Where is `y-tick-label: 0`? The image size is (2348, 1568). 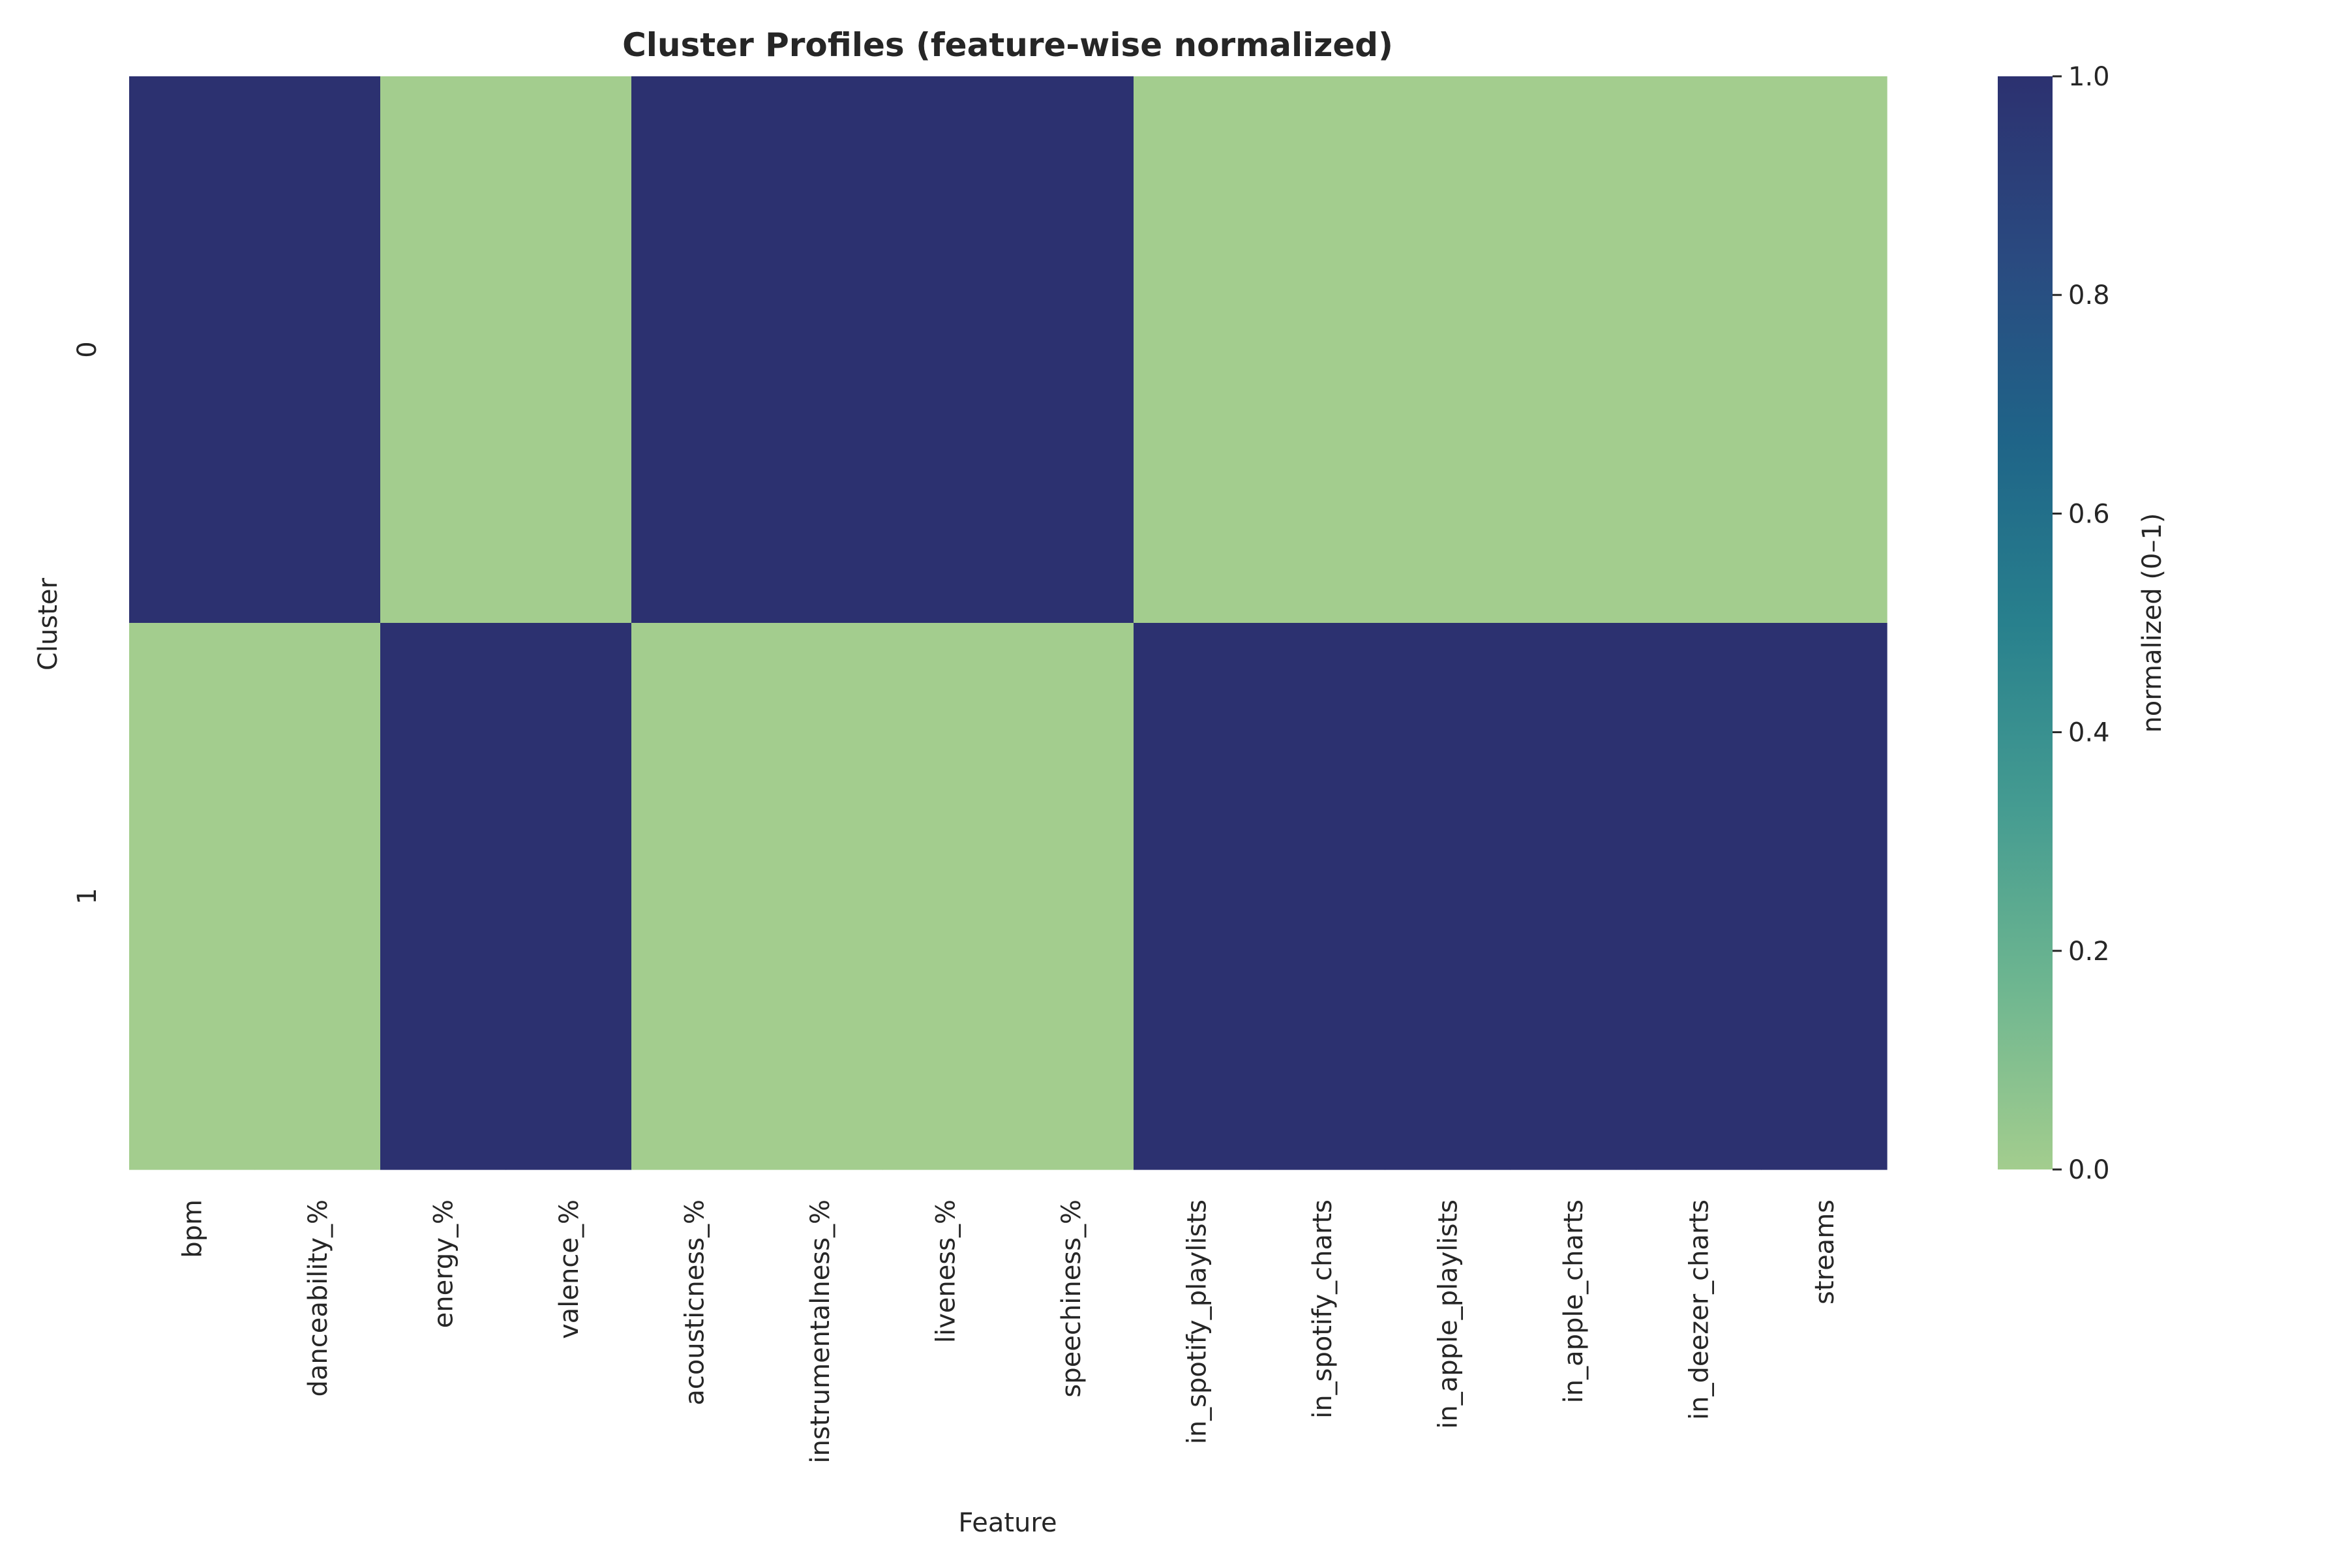 y-tick-label: 0 is located at coordinates (87, 349).